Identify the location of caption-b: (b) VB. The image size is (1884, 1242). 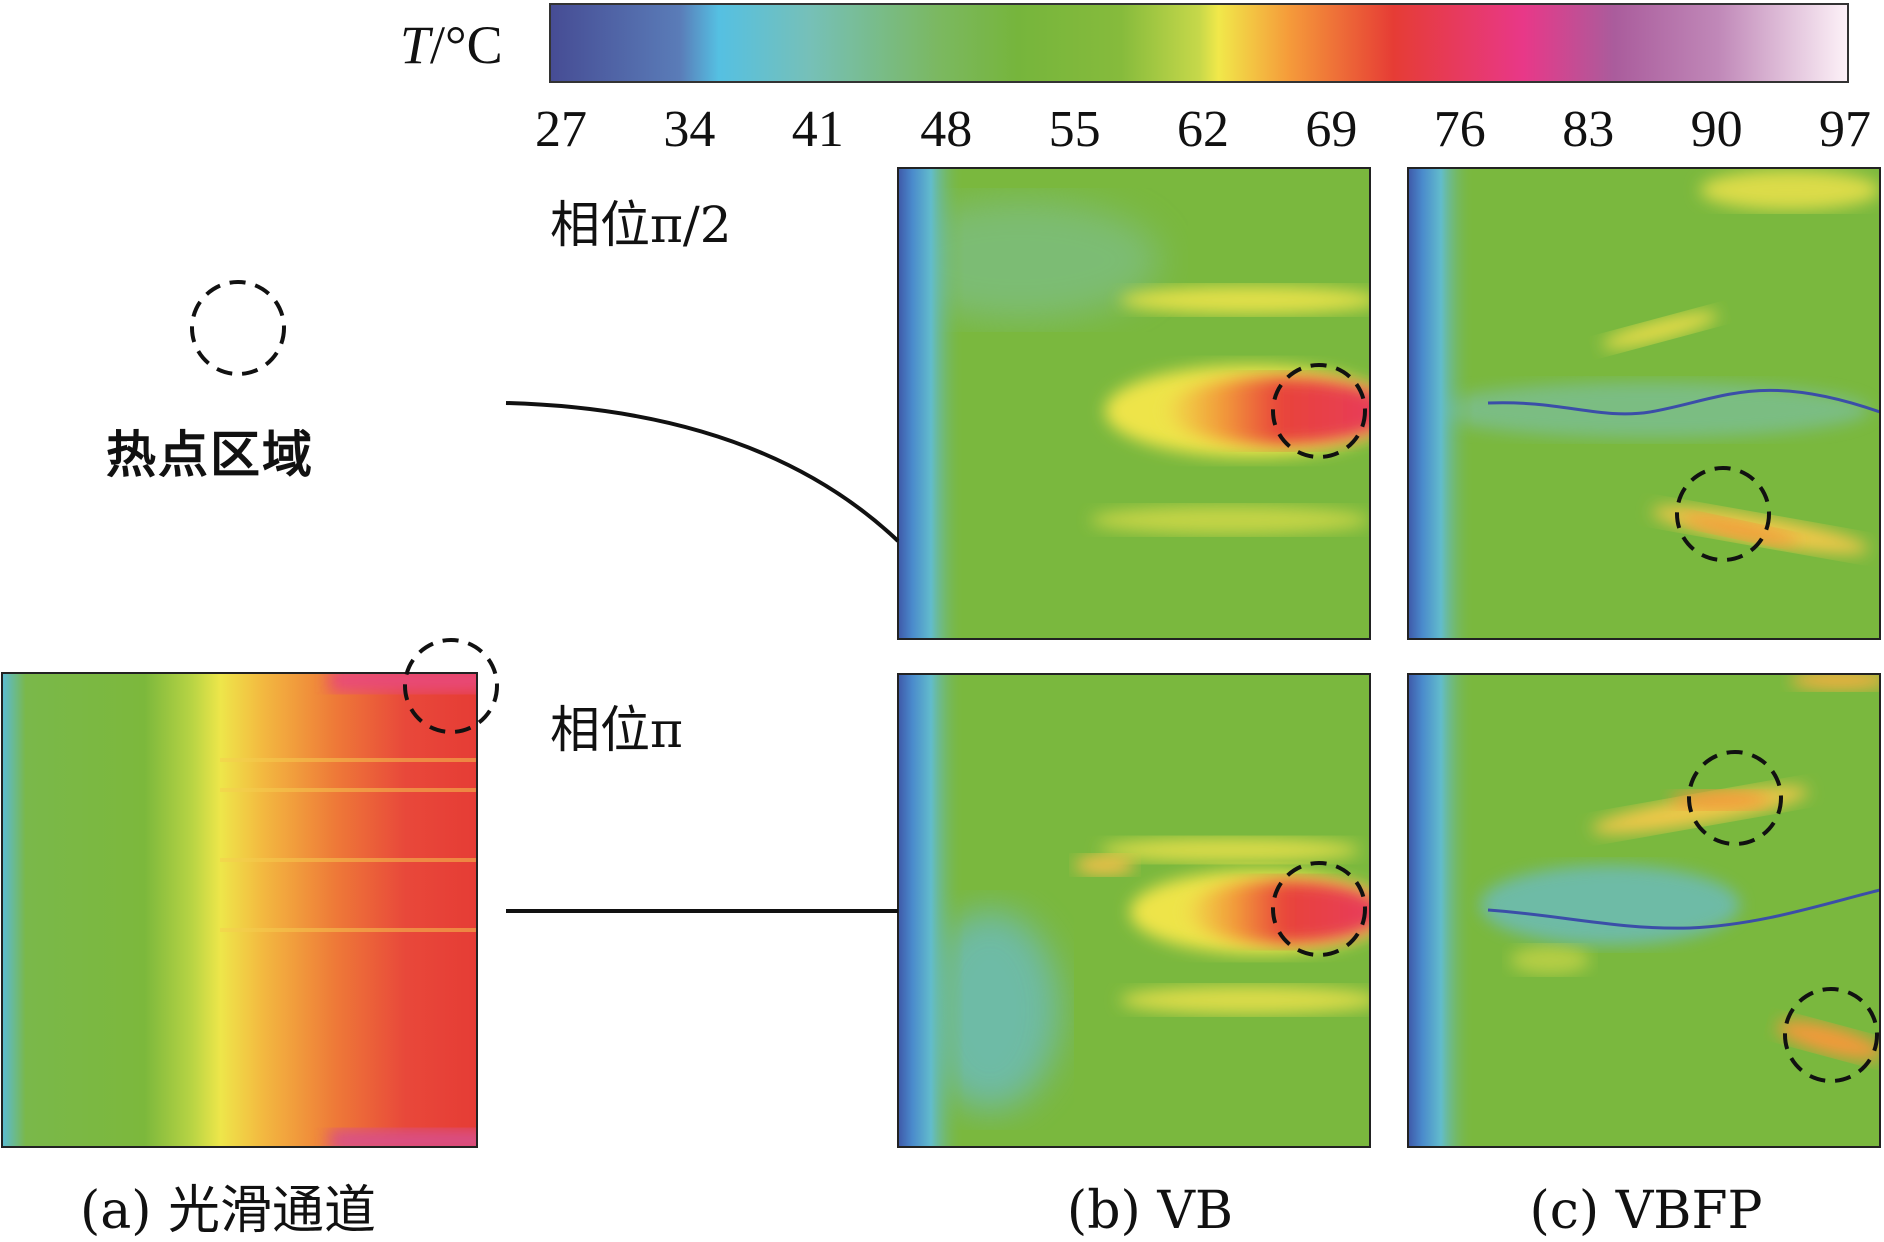
(1150, 1211).